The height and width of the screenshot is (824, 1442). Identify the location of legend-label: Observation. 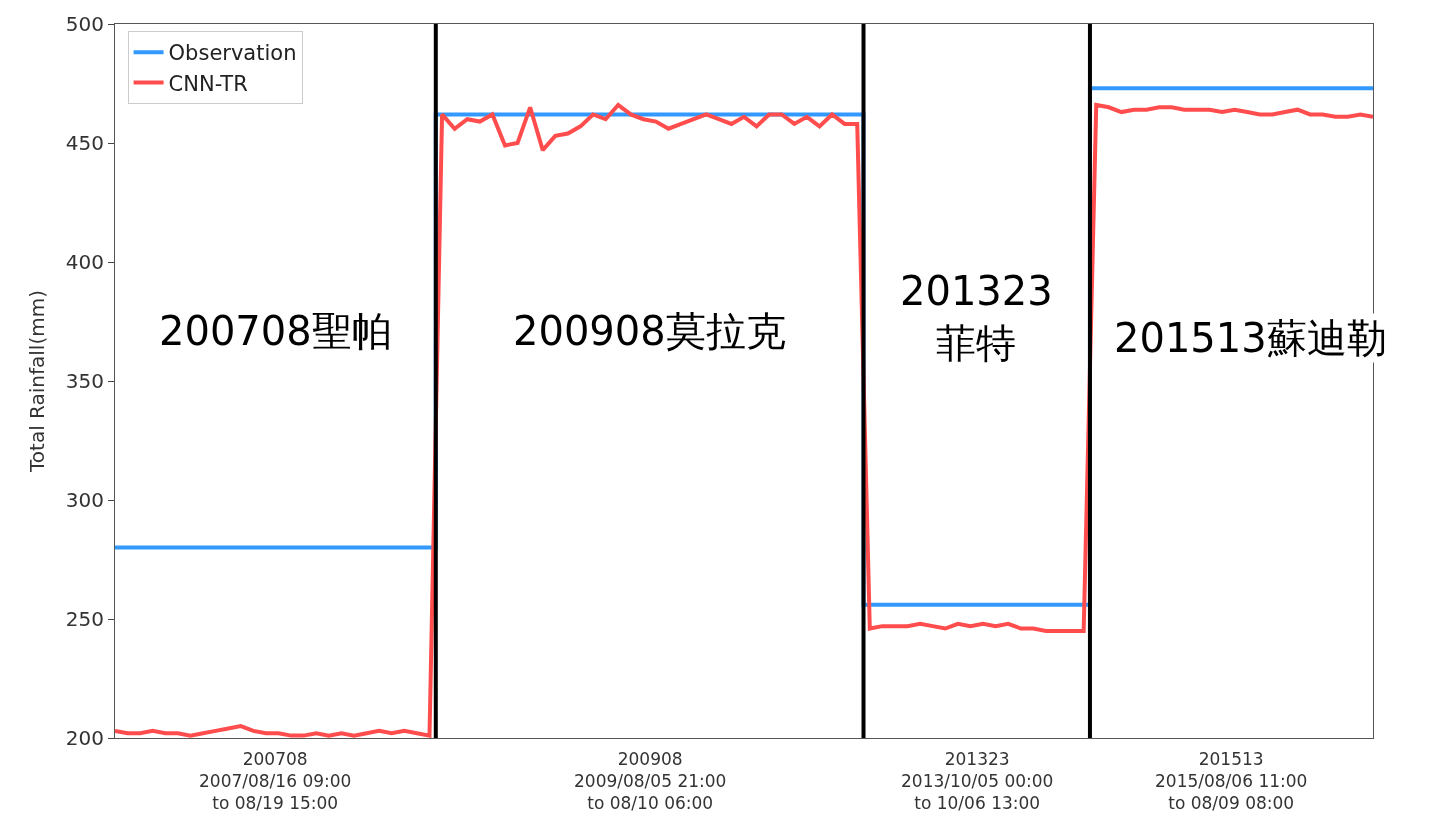
(232, 53).